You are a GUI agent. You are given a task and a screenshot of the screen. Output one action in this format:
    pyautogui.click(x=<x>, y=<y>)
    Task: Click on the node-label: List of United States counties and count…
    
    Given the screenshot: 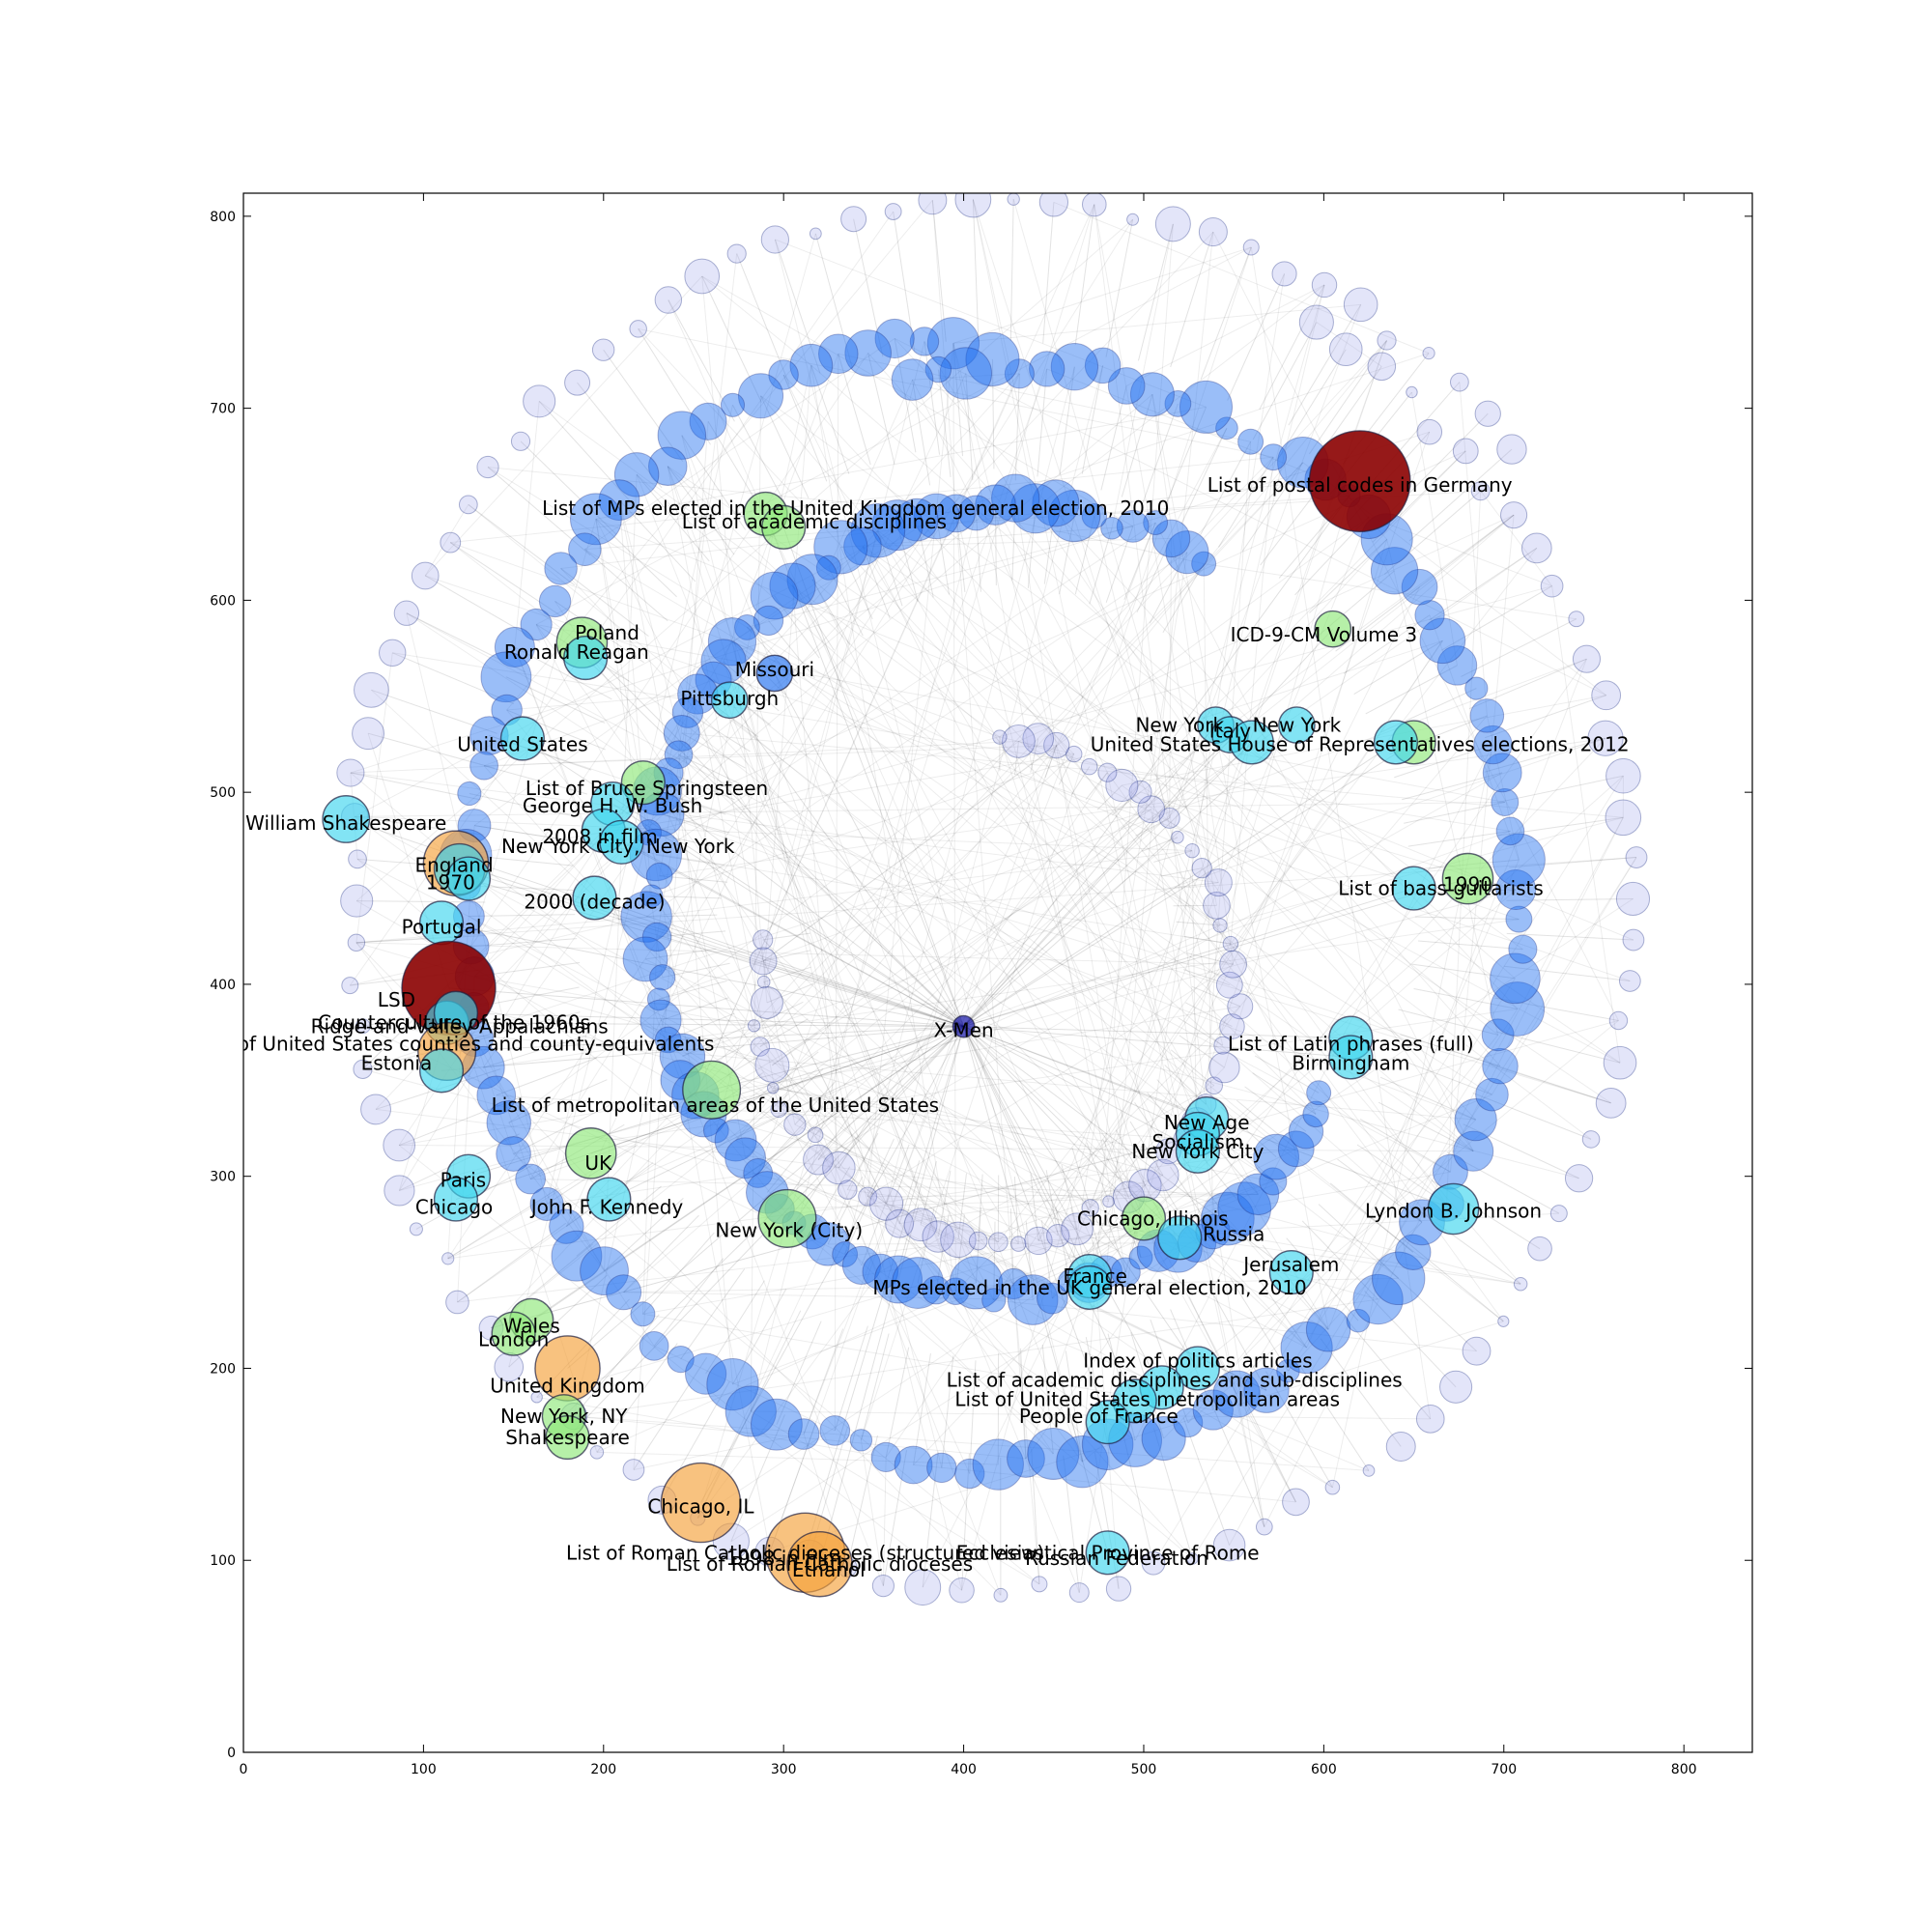 What is the action you would take?
    pyautogui.click(x=455, y=1044)
    